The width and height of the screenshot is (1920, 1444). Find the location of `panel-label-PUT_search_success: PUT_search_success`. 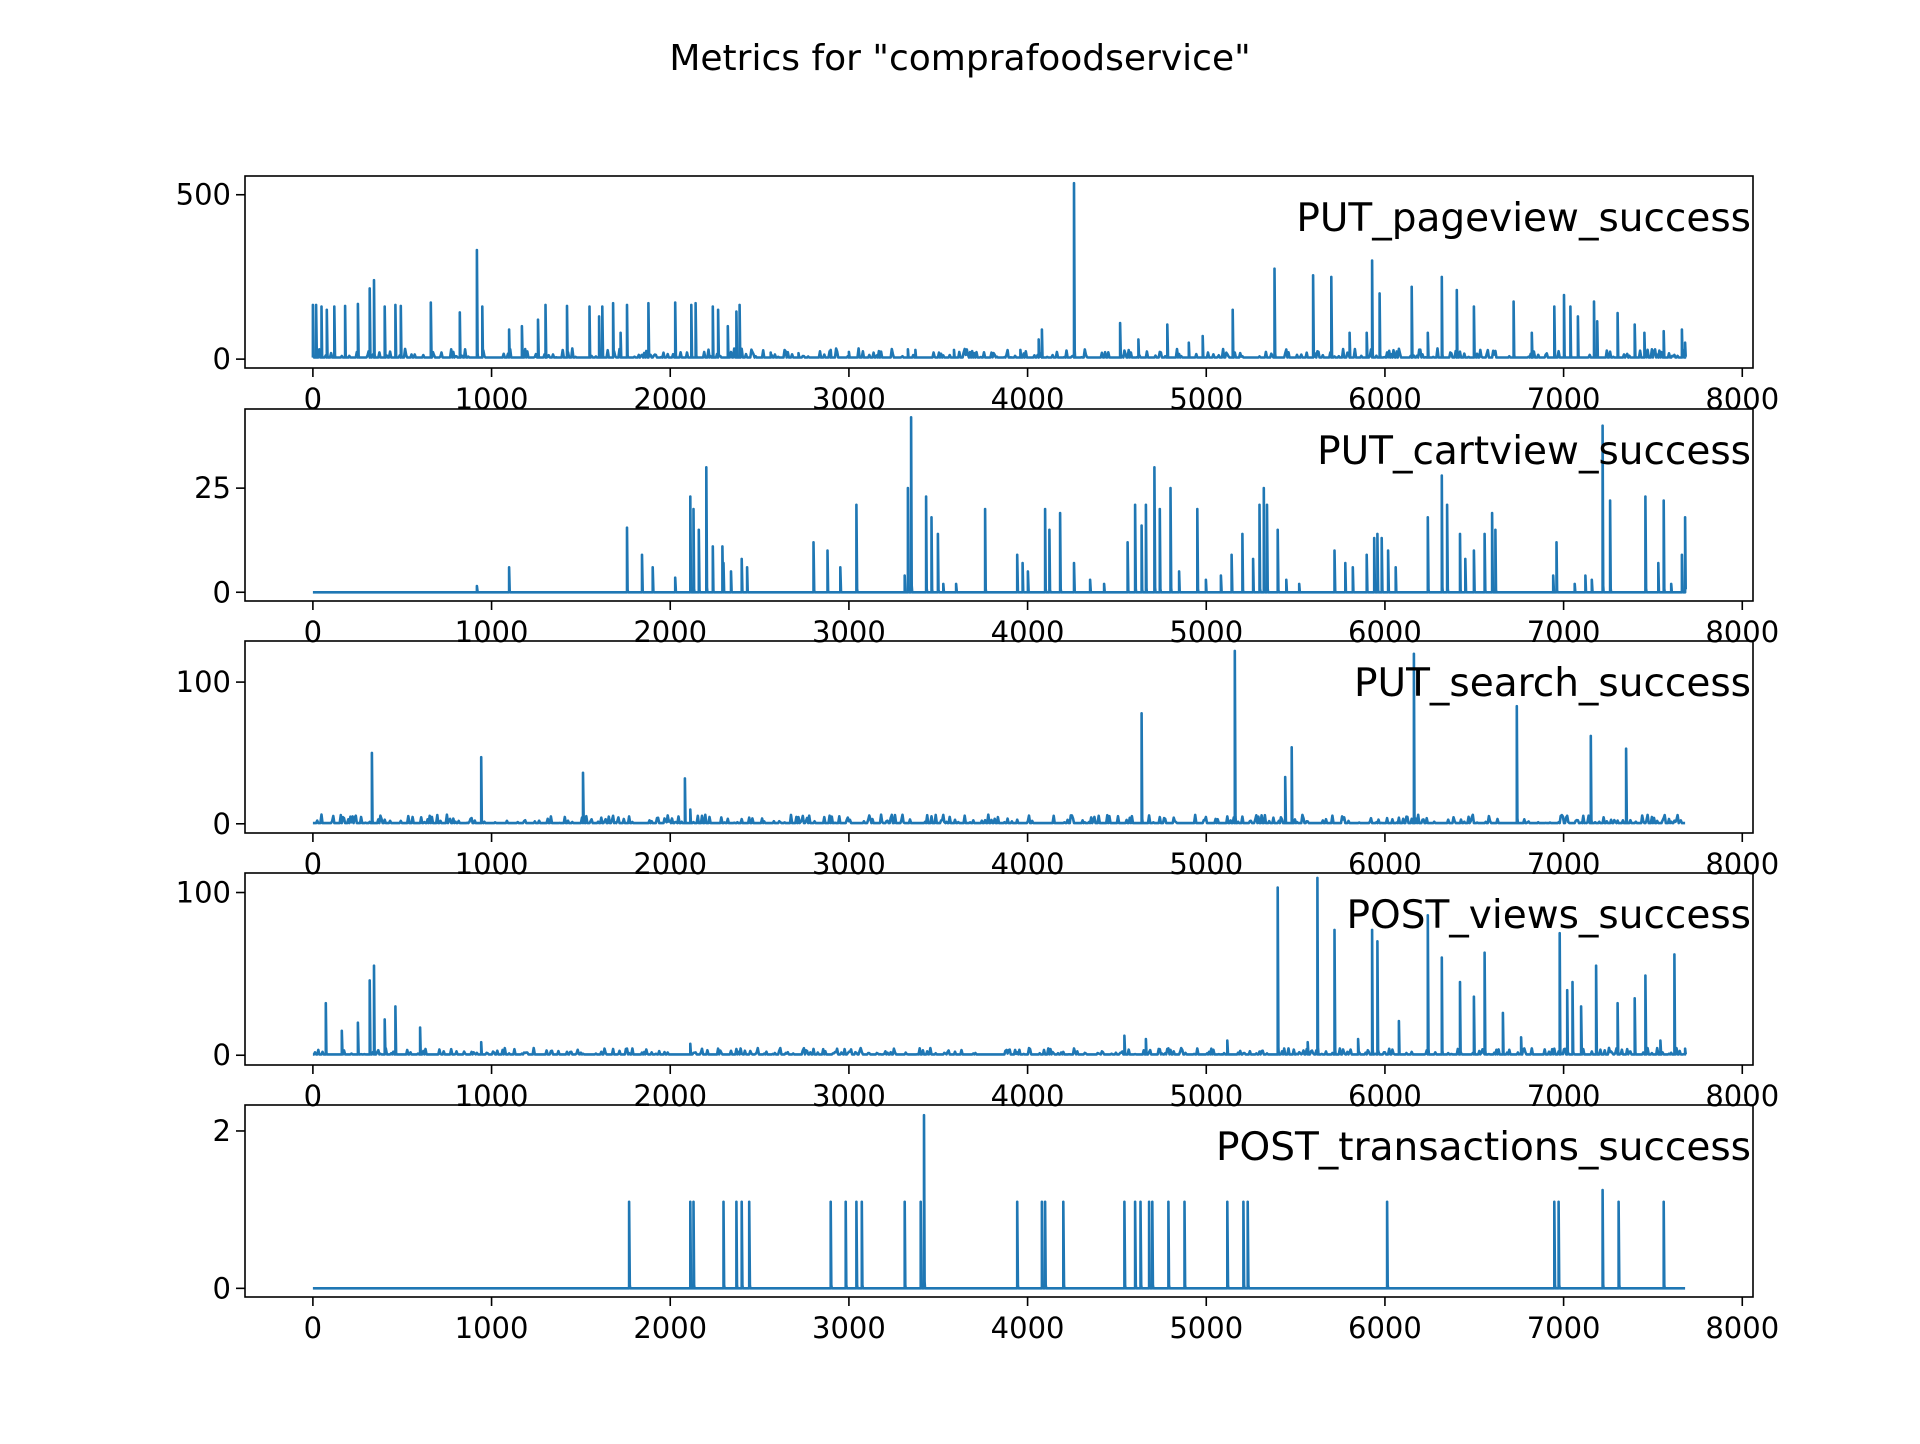

panel-label-PUT_search_success: PUT_search_success is located at coordinates (1552, 683).